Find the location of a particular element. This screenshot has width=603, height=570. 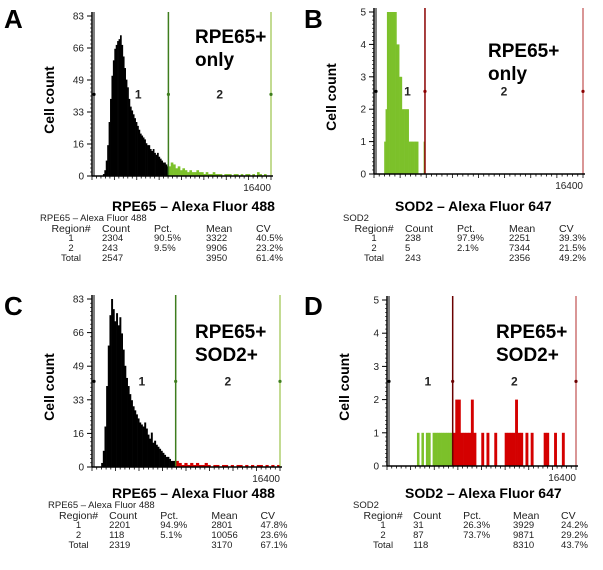

stats-cell is located at coordinates (483, 259).